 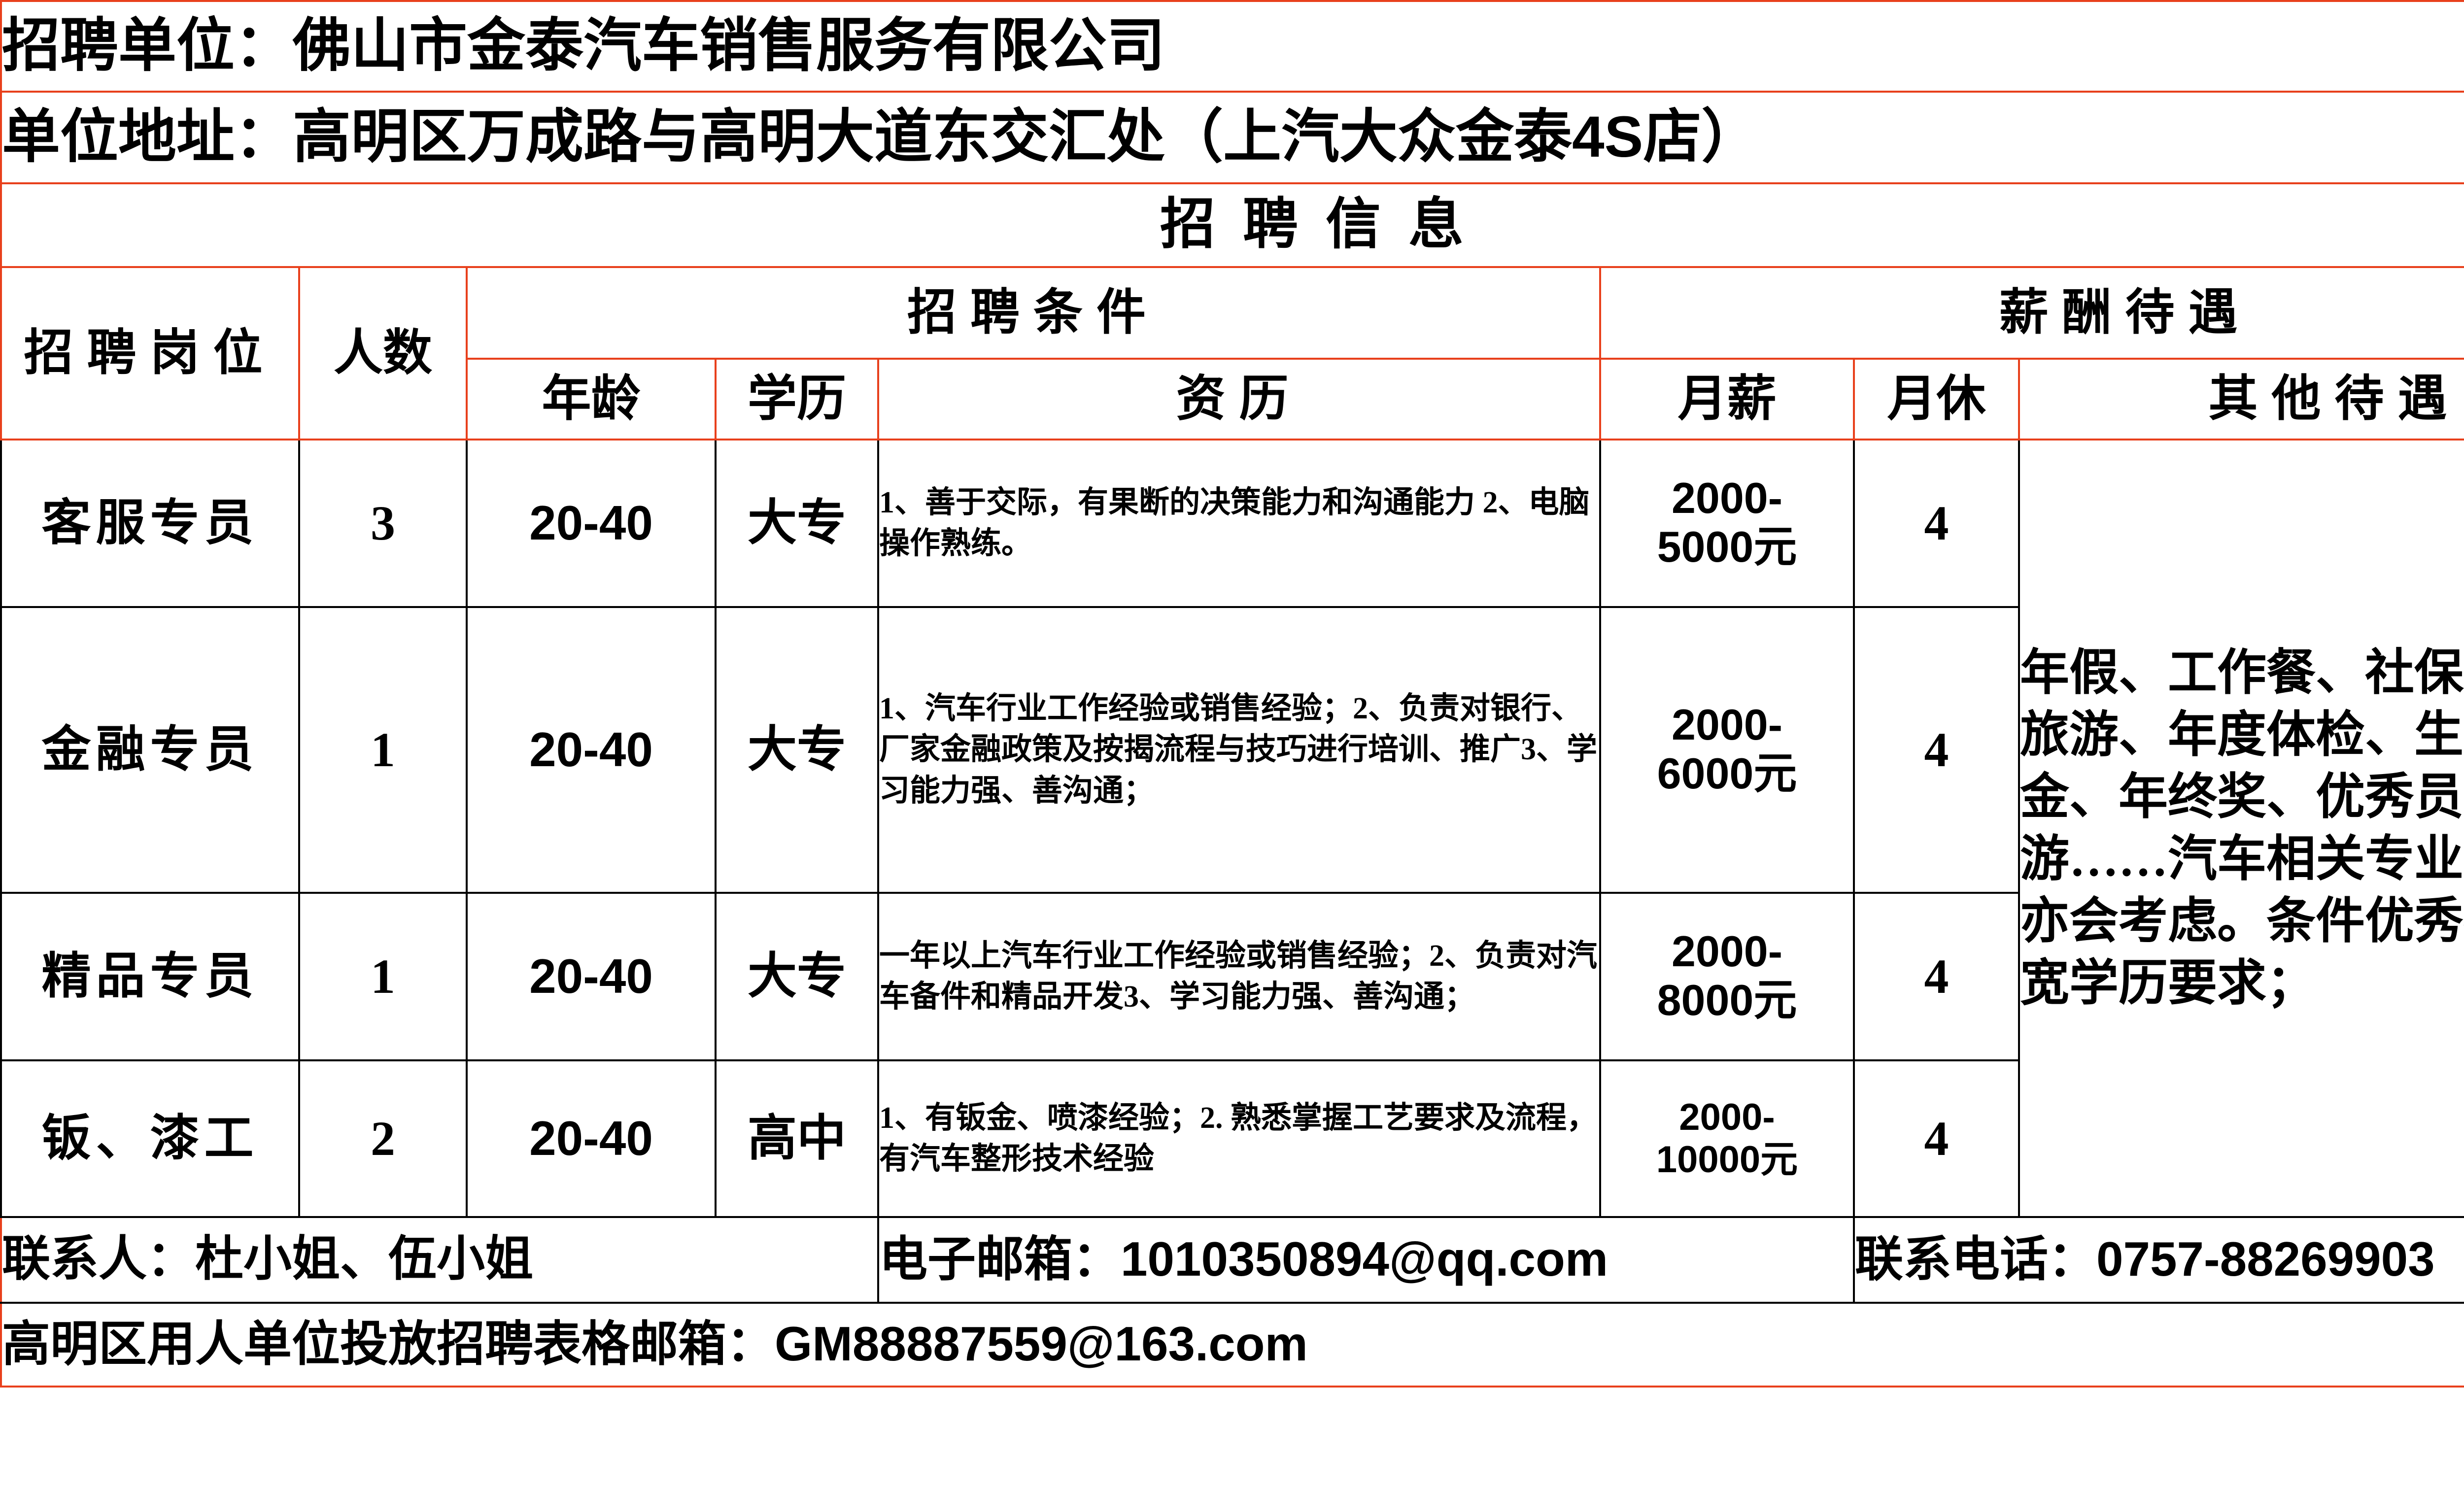 I want to click on submission-mailbox: 高明区用人单位投放招聘表格邮箱：GM88887559@163.com, so click(x=1232, y=1345).